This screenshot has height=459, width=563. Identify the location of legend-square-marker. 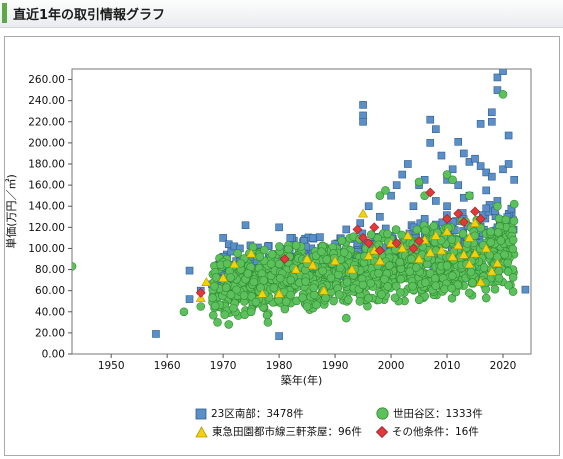
(201, 413).